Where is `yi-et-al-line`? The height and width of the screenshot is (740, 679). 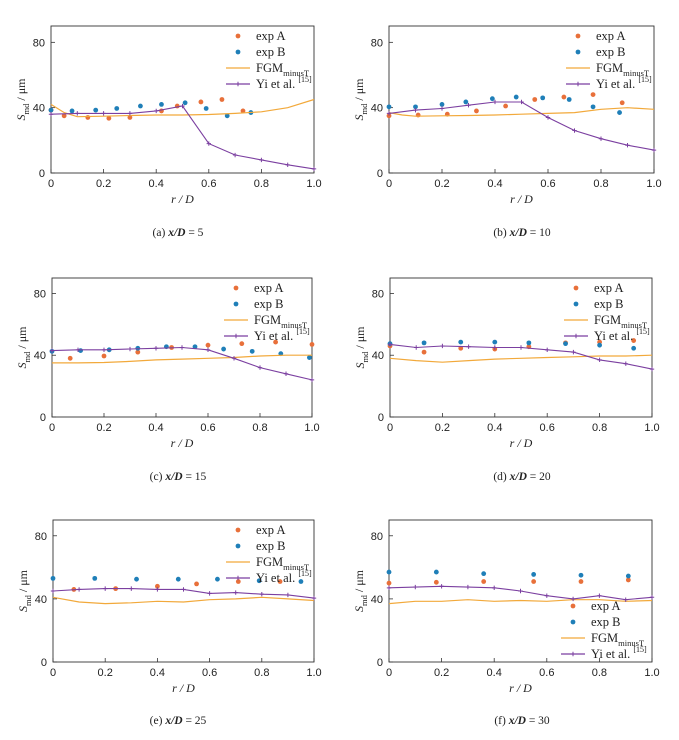
yi-et-al-line is located at coordinates (182, 363).